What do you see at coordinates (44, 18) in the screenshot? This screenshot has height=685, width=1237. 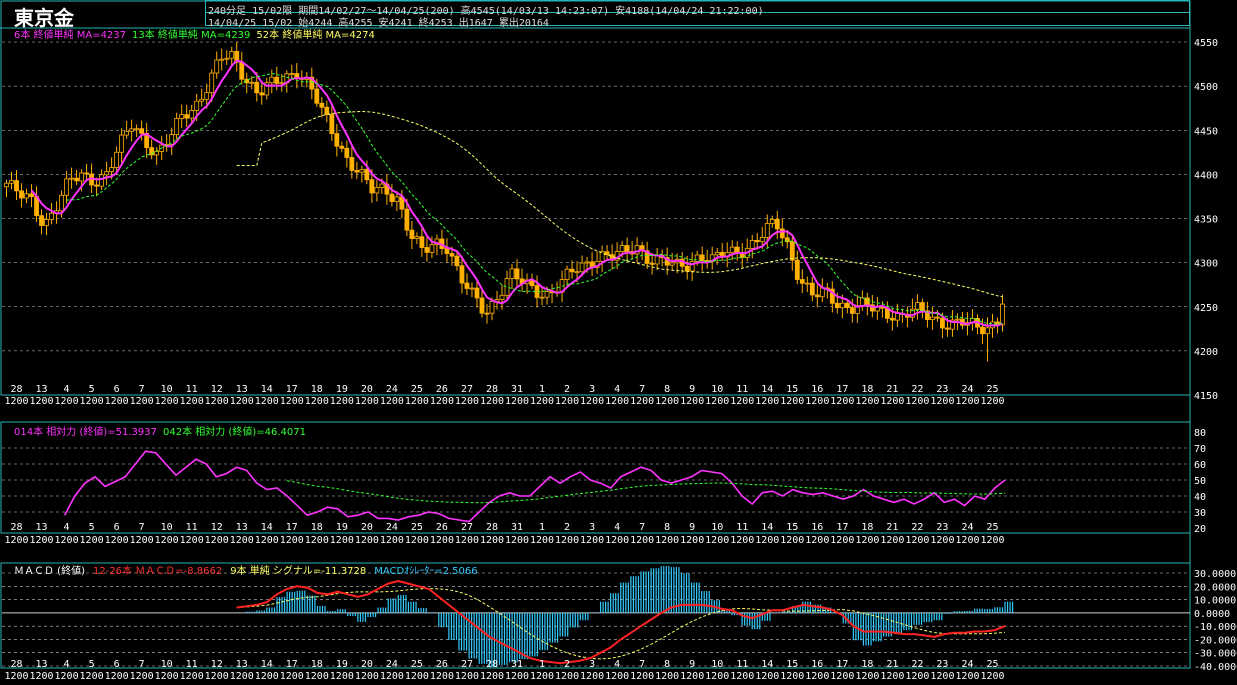 I see `symbol-title: 東京金` at bounding box center [44, 18].